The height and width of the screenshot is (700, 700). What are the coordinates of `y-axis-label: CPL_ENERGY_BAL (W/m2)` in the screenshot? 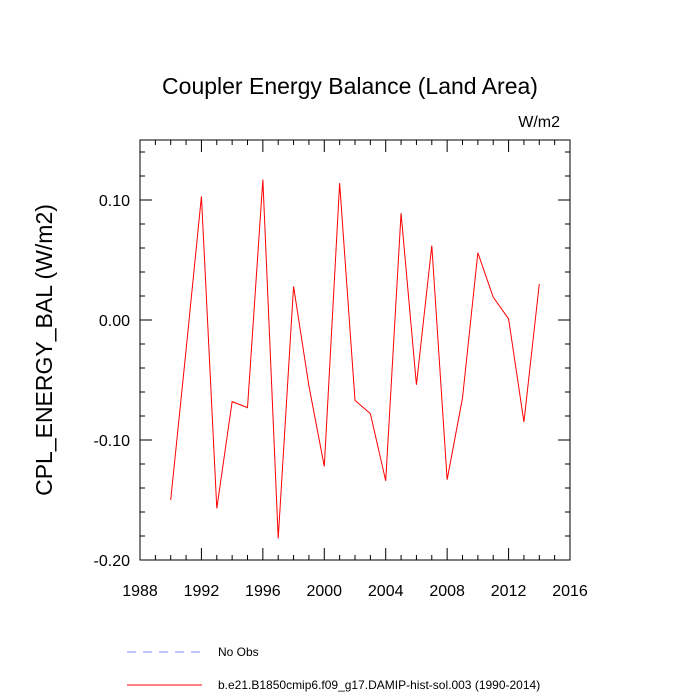 It's located at (44, 350).